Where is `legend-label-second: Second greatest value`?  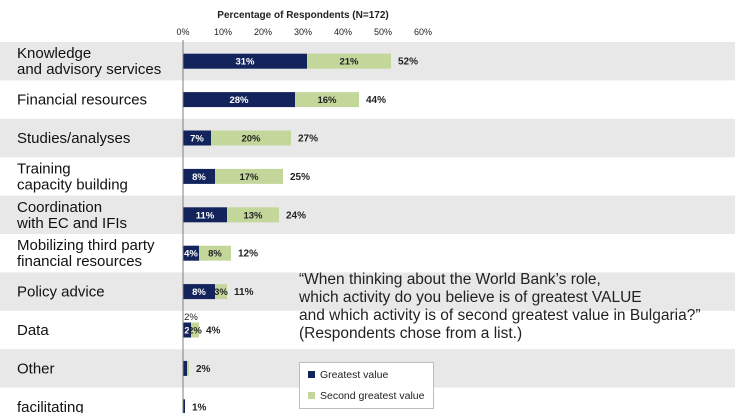
legend-label-second: Second greatest value is located at coordinates (372, 396).